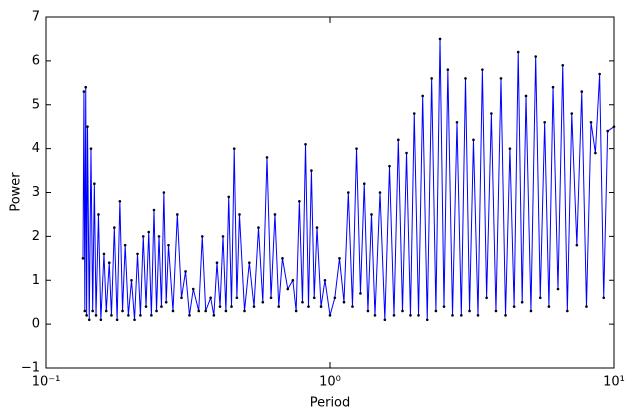  Describe the element at coordinates (330, 403) in the screenshot. I see `x-axis-label: Period` at that location.